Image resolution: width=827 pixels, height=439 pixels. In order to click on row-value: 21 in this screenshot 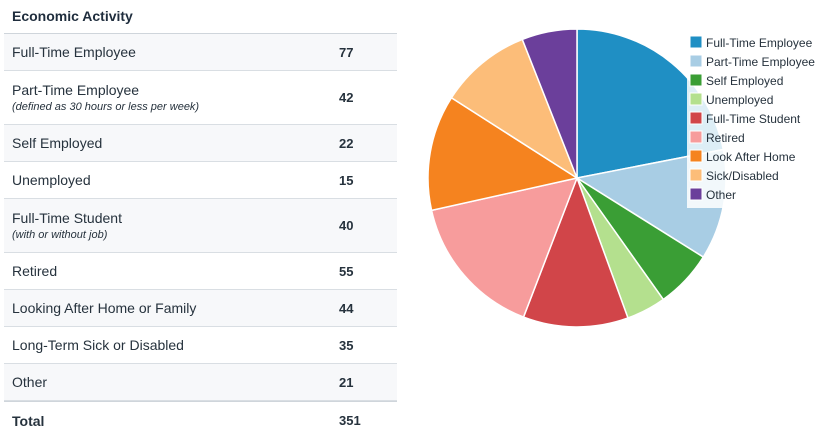, I will do `click(346, 382)`.